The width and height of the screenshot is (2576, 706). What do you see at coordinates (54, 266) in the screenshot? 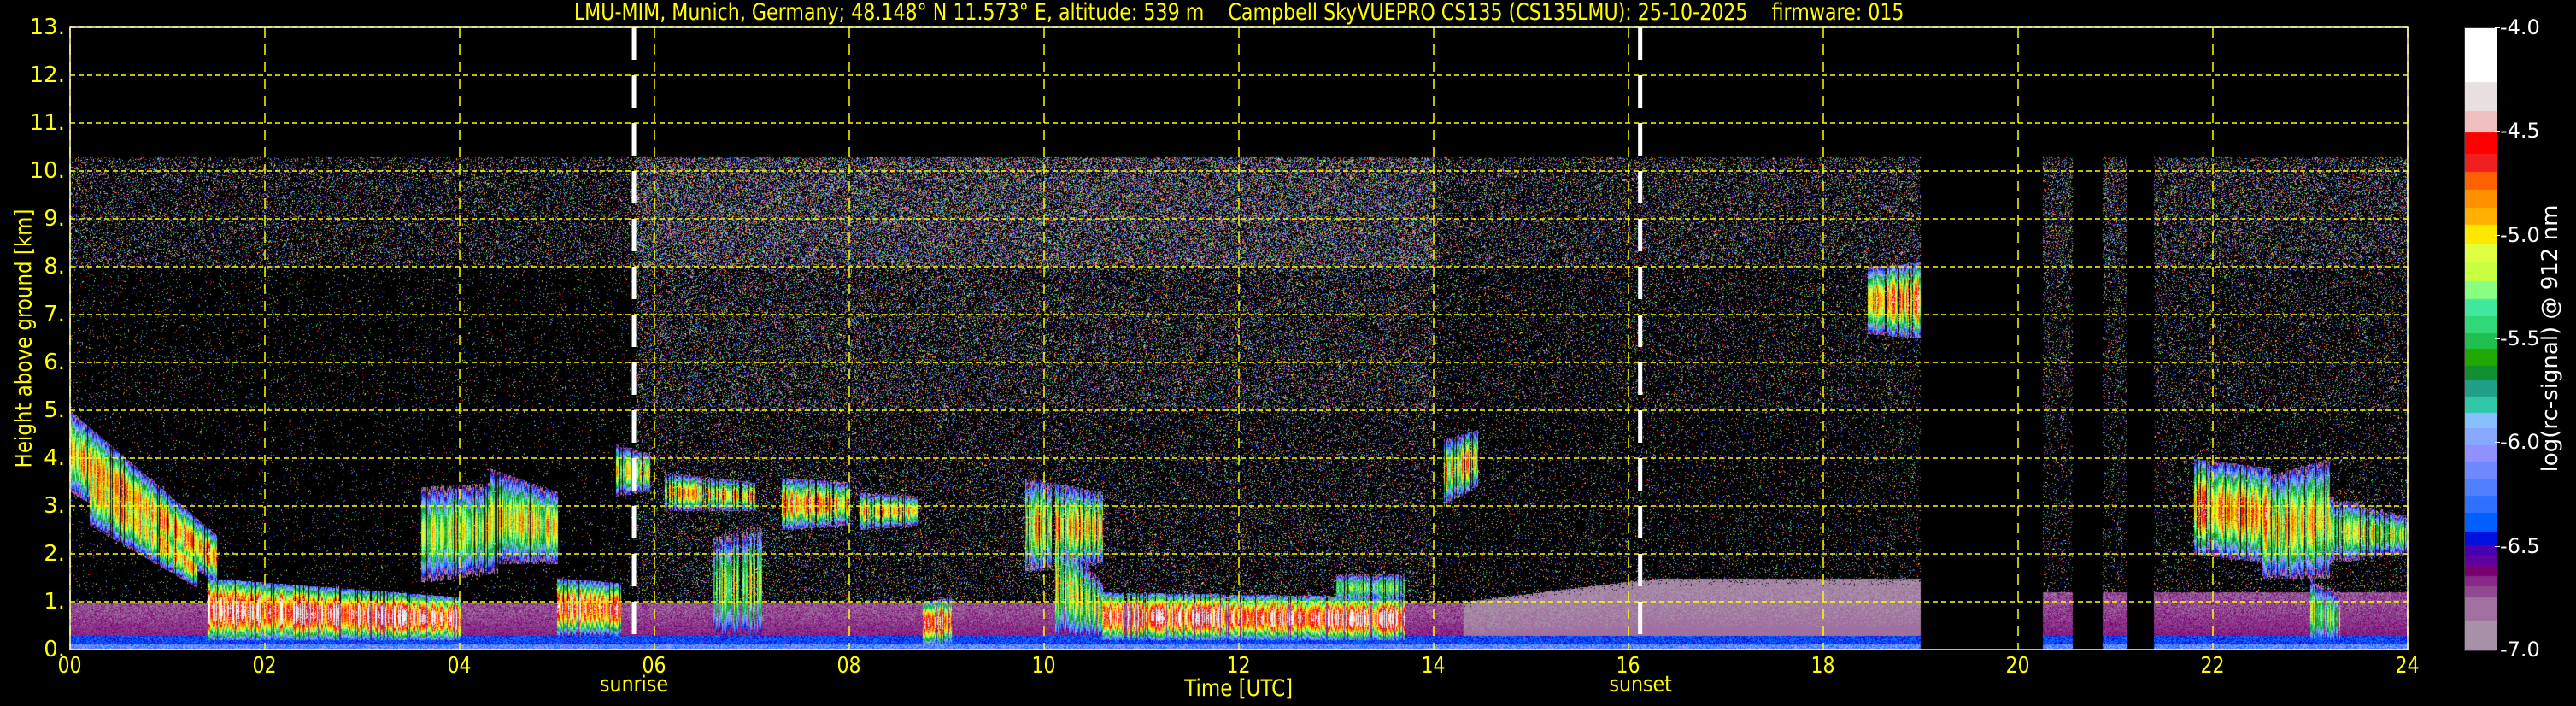
I see `y-tick-label: 8.` at bounding box center [54, 266].